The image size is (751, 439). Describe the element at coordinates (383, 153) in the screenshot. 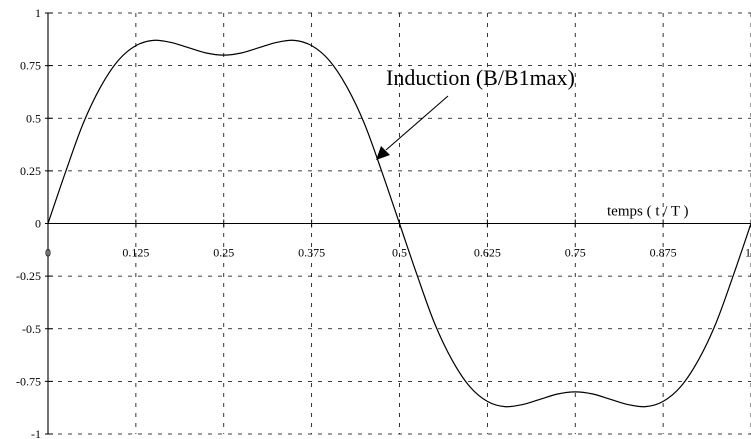

I see `annotation-arrow-head` at that location.